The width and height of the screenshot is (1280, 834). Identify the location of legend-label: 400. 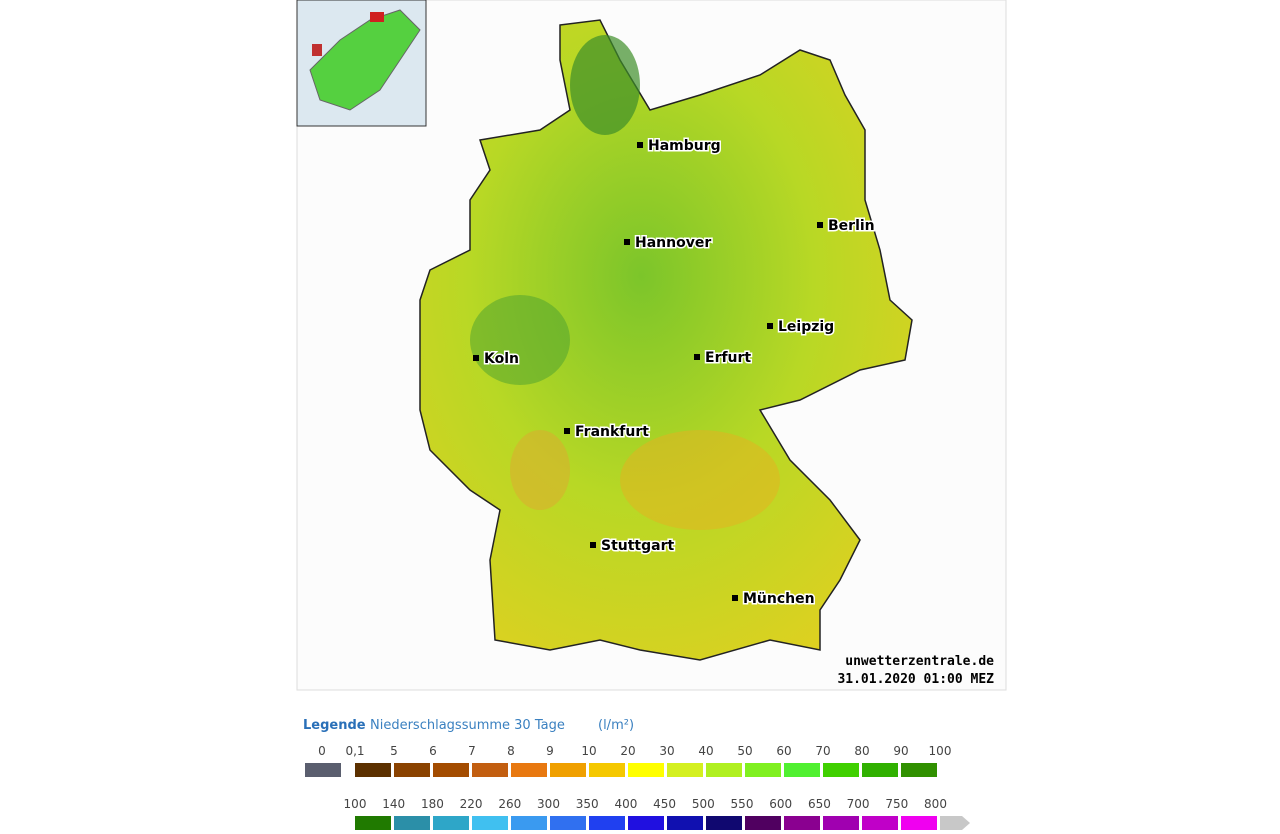
(625, 804).